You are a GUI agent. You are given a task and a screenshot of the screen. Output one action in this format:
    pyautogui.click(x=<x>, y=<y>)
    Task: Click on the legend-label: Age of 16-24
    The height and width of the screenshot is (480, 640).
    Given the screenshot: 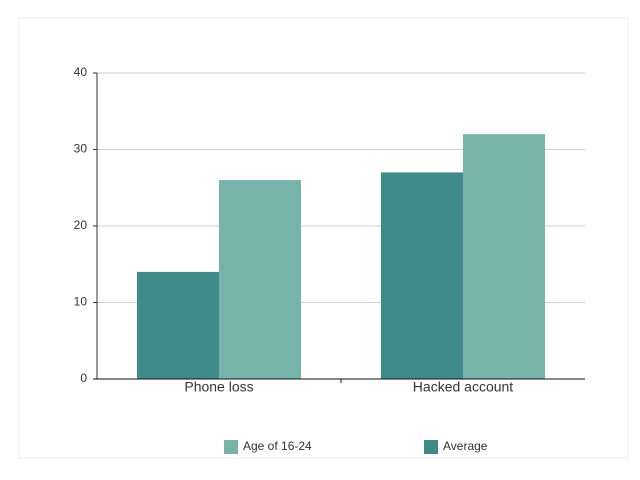 What is the action you would take?
    pyautogui.click(x=277, y=446)
    